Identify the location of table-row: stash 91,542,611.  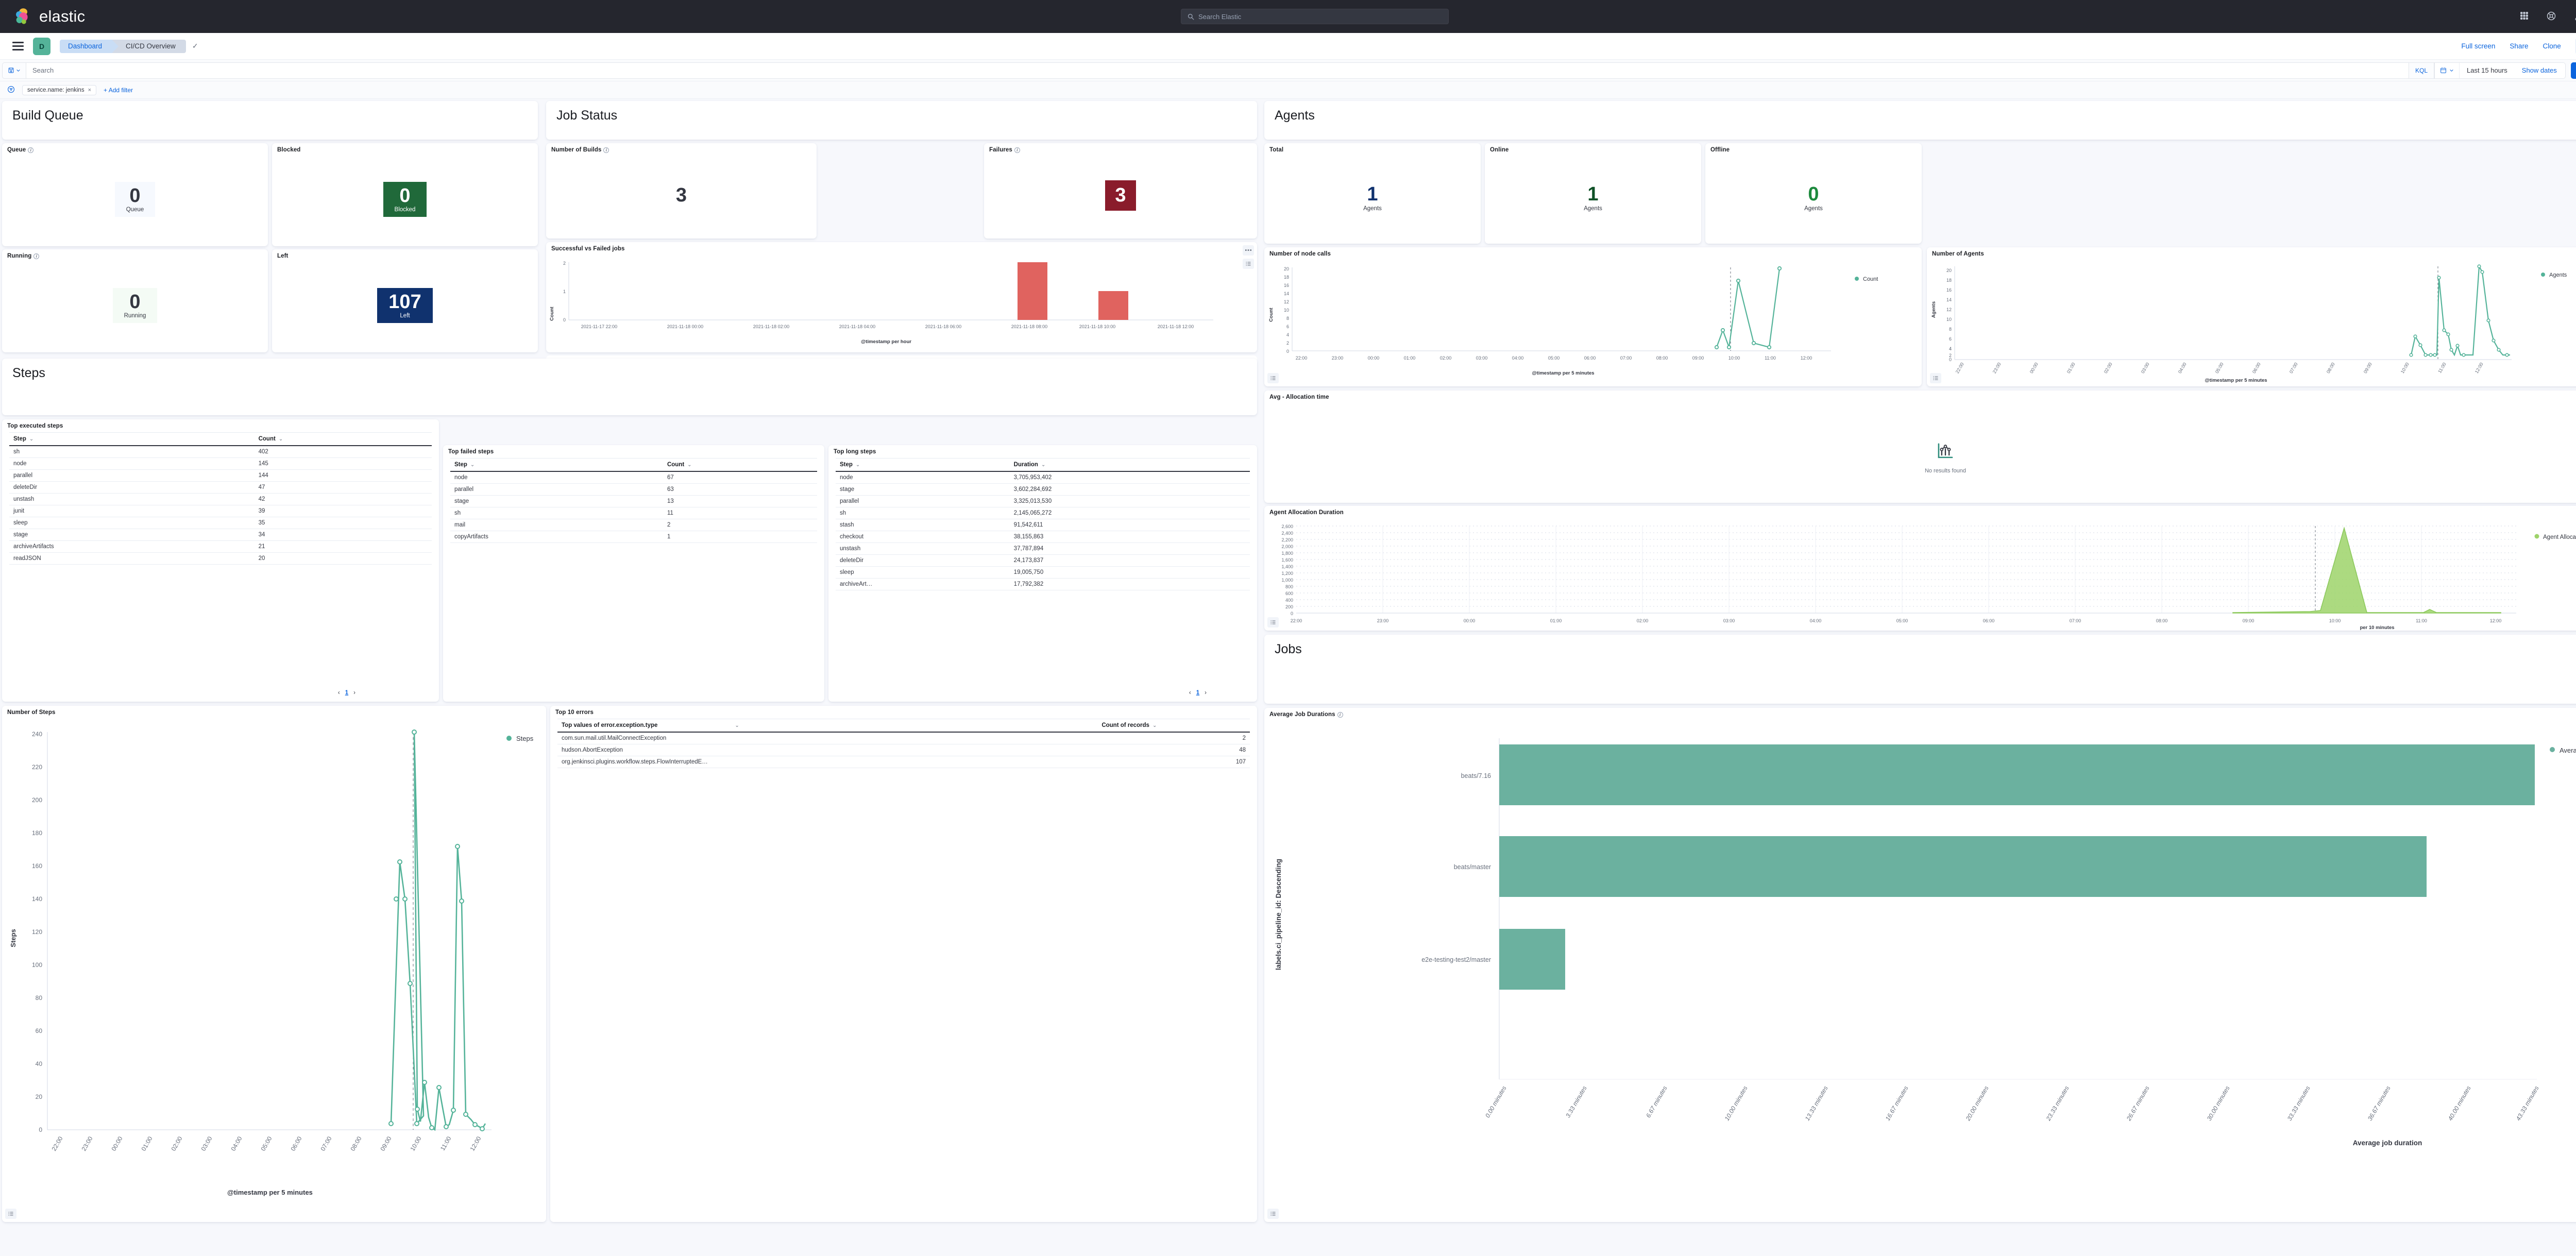
(1043, 525).